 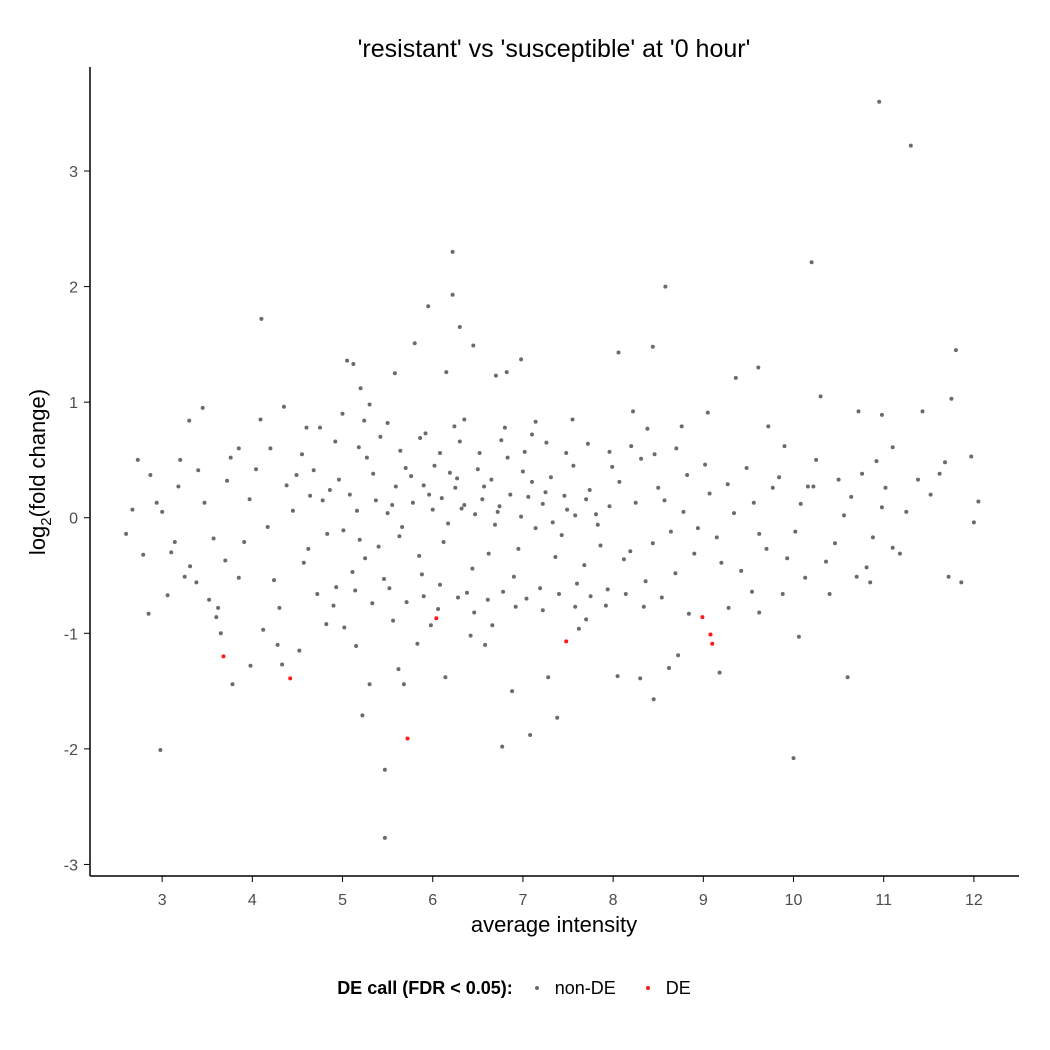 I want to click on y-tick-label: -2, so click(x=71, y=750).